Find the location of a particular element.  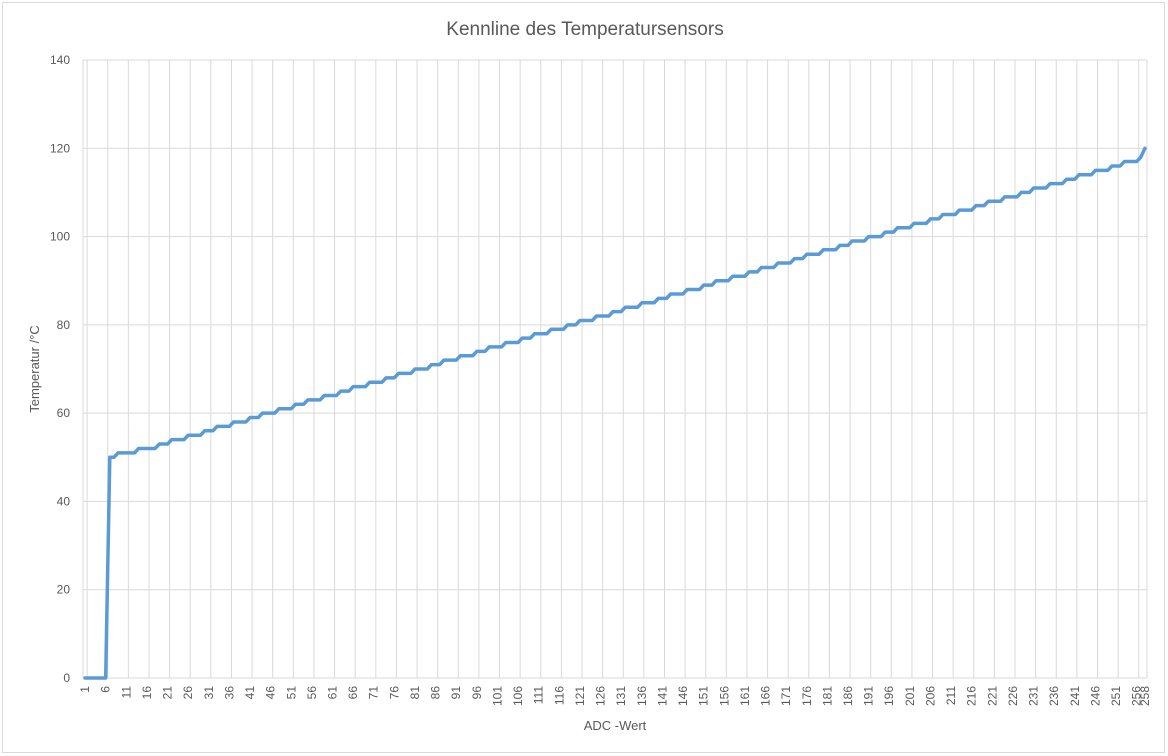

x-tick-label: 236 is located at coordinates (1054, 696).